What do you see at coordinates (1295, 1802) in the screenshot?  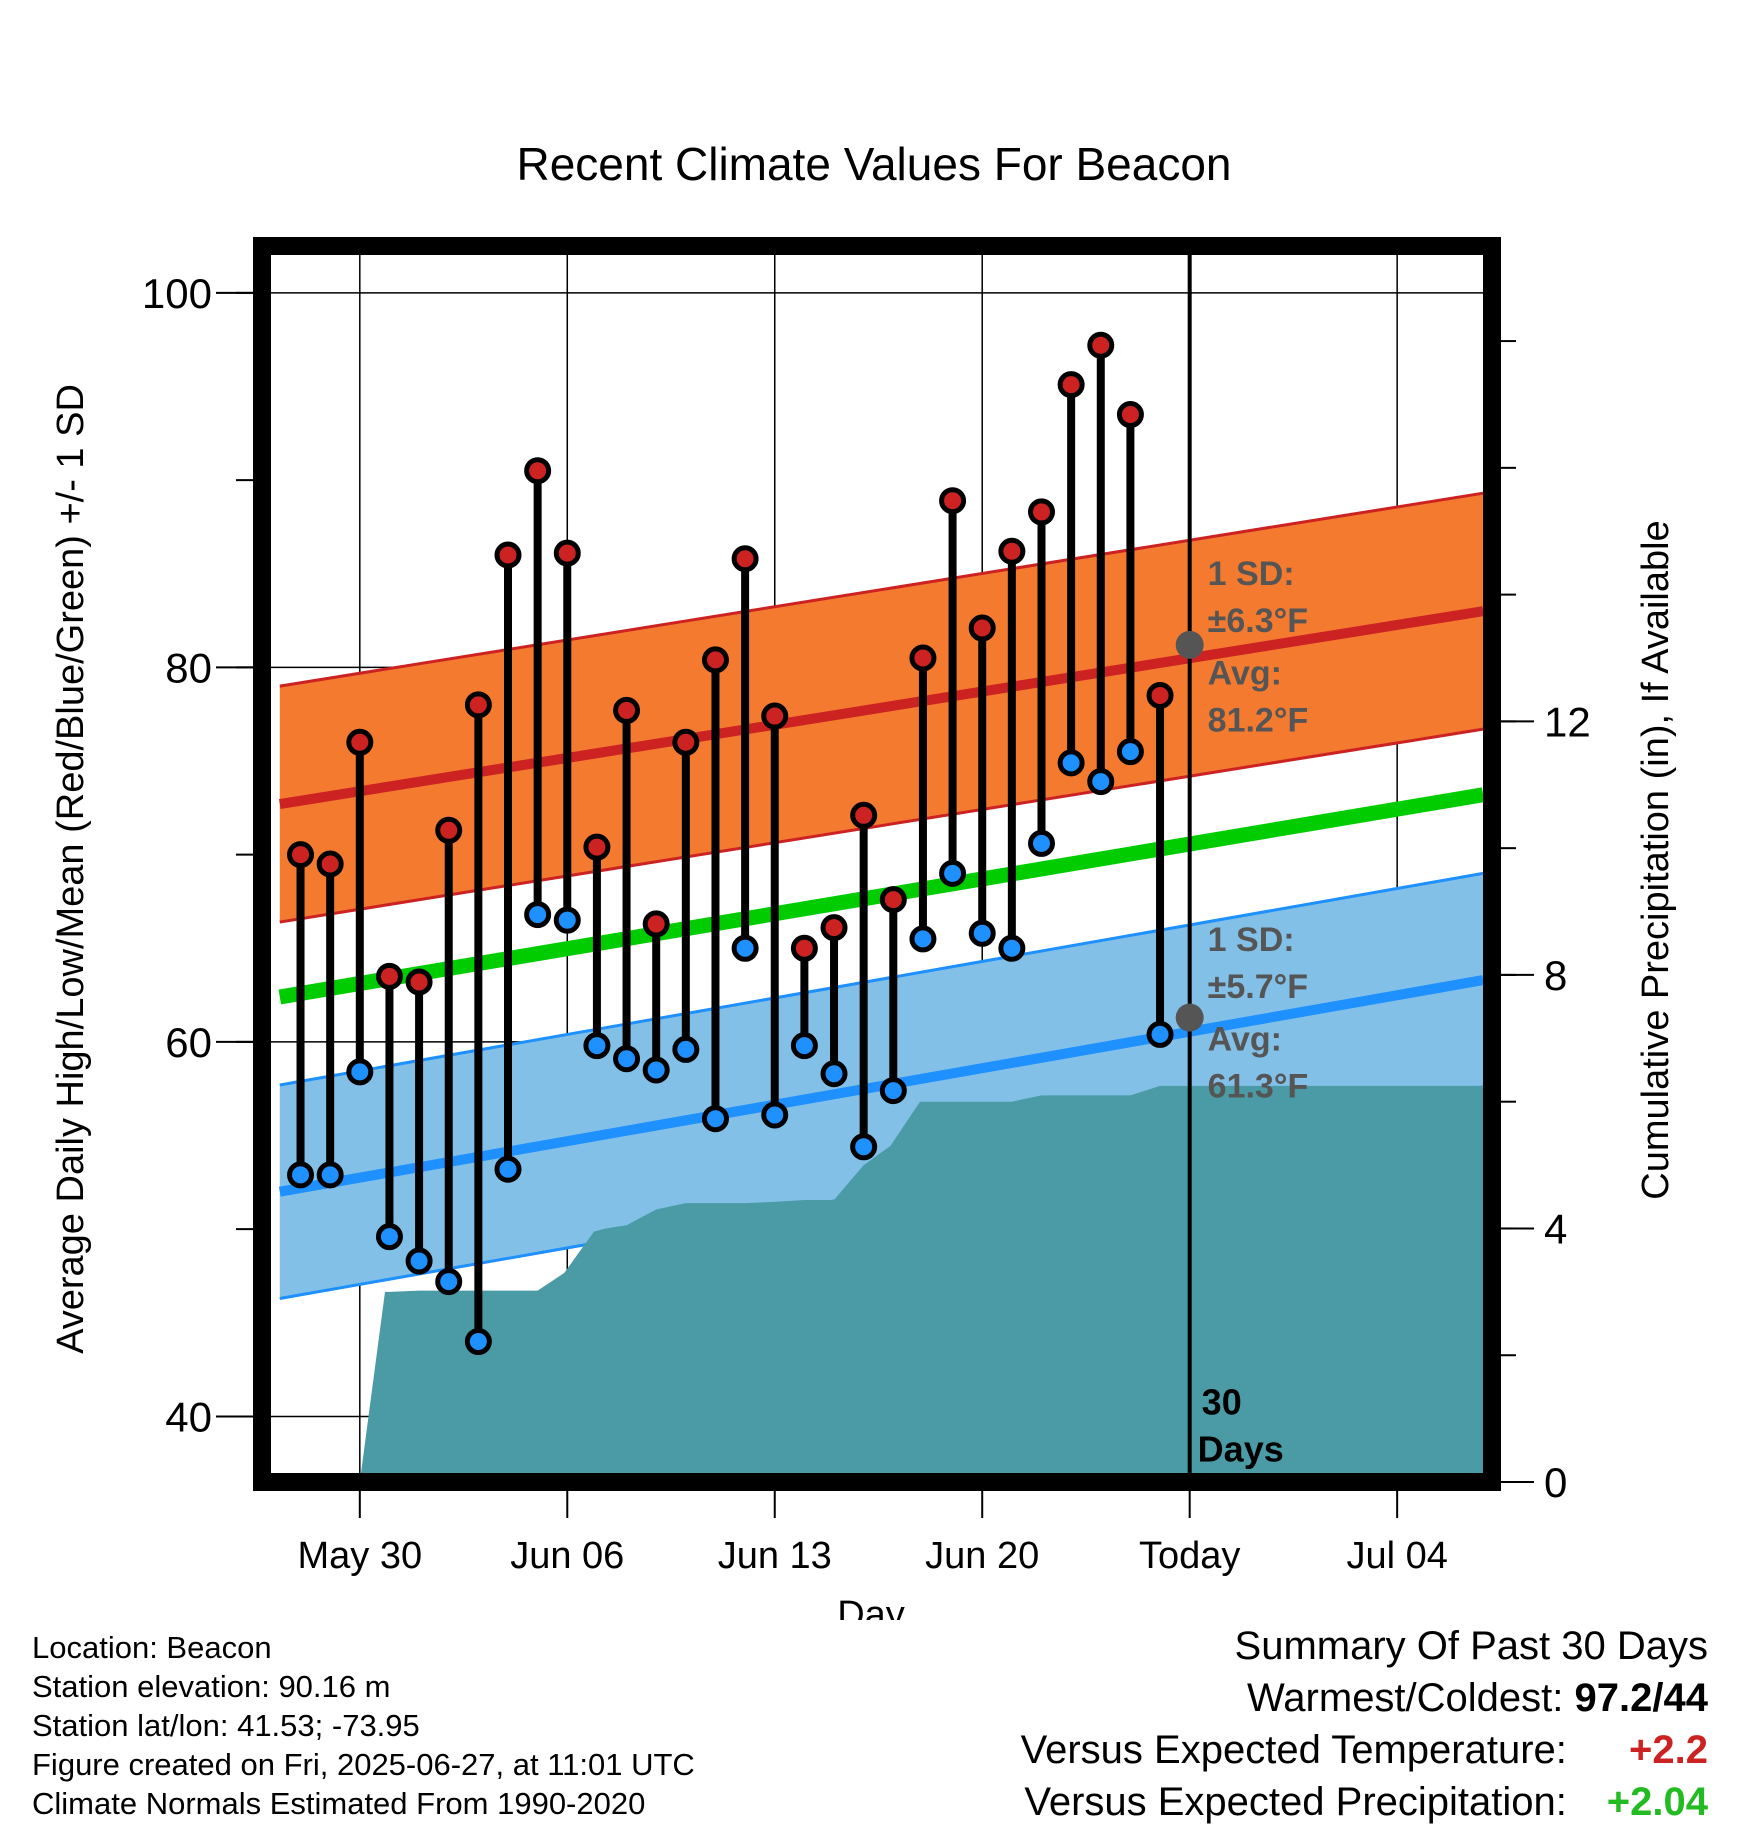 I see `precip-departure-label: Versus Expected Precipitation:` at bounding box center [1295, 1802].